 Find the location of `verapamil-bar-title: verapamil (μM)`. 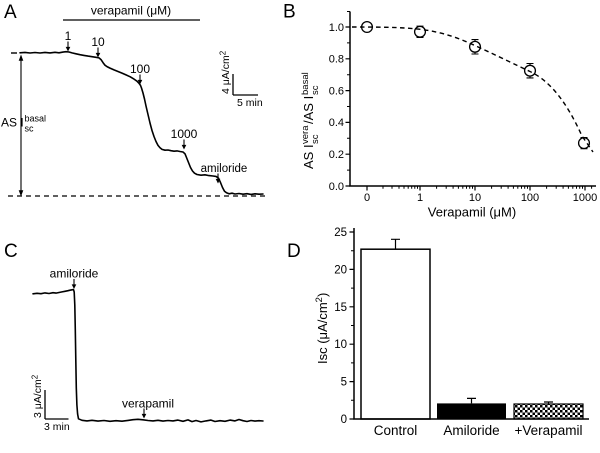

verapamil-bar-title: verapamil (μM) is located at coordinates (131, 11).